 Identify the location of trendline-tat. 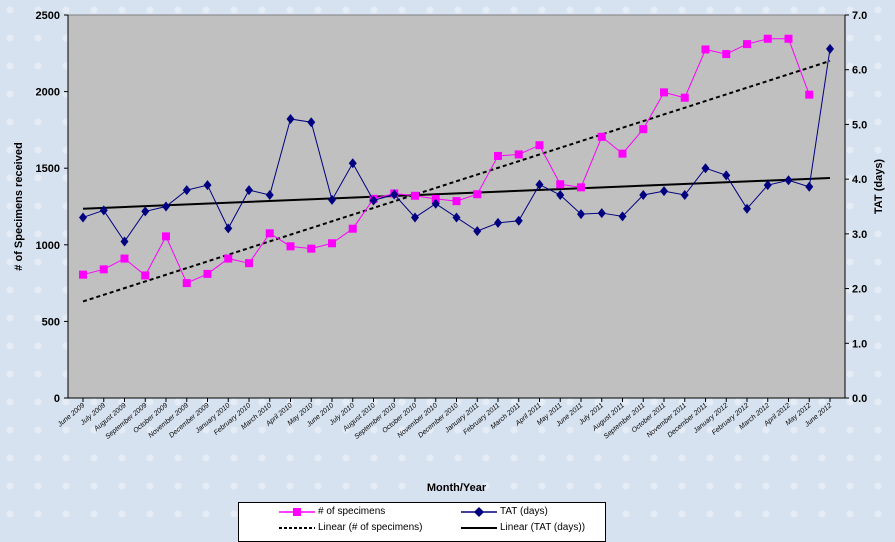
(456, 193).